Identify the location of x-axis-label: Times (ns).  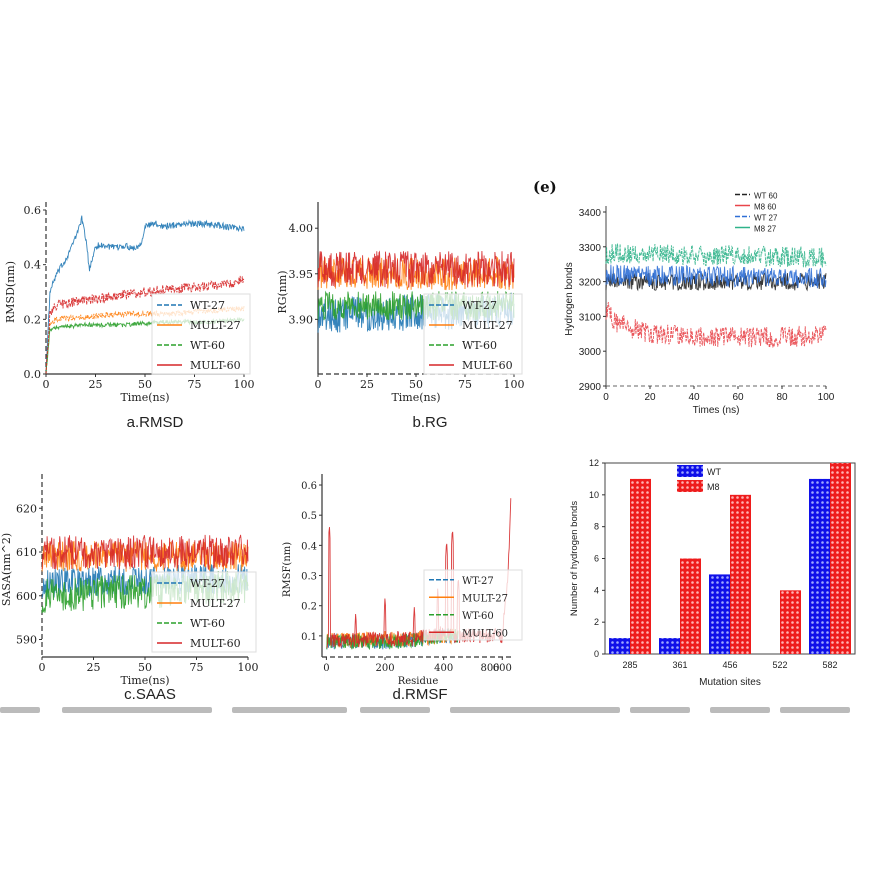
(716, 410).